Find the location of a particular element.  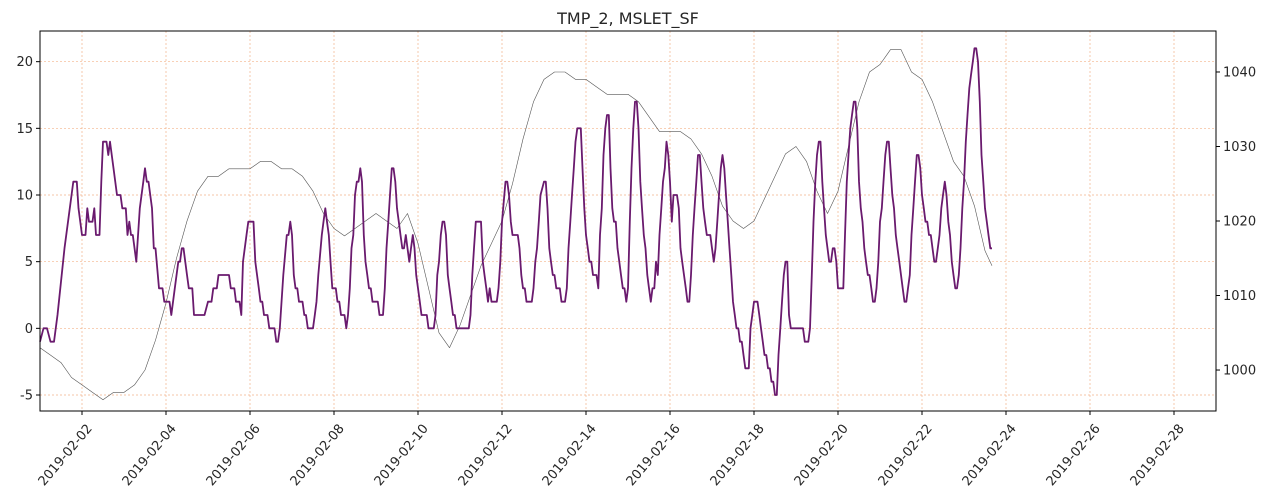

x-tick-label: 2019-02-06 is located at coordinates (234, 456).